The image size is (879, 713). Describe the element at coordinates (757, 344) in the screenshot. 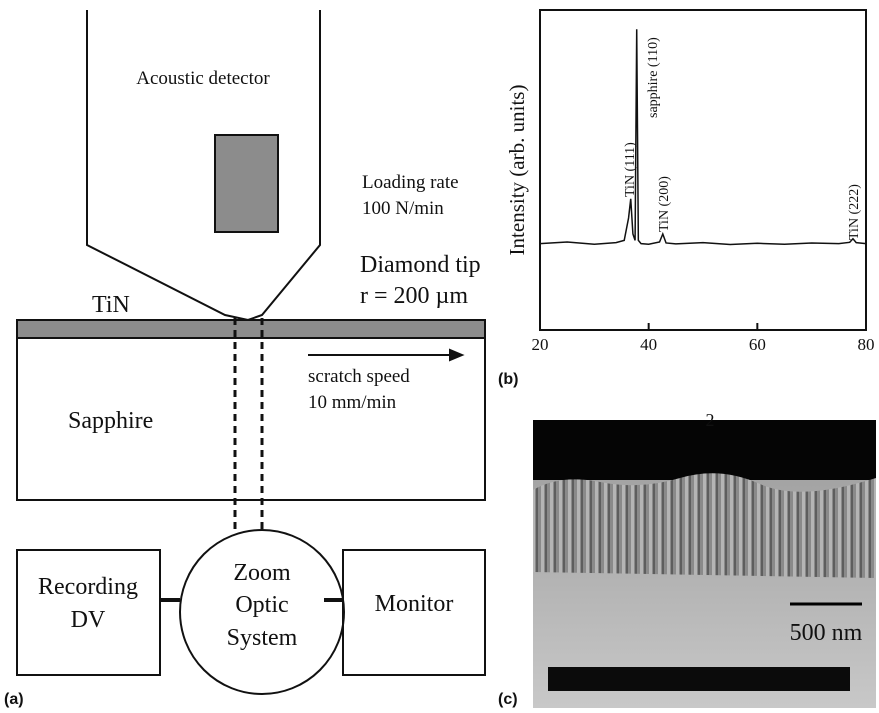

I see `x-tick-label: 60` at that location.